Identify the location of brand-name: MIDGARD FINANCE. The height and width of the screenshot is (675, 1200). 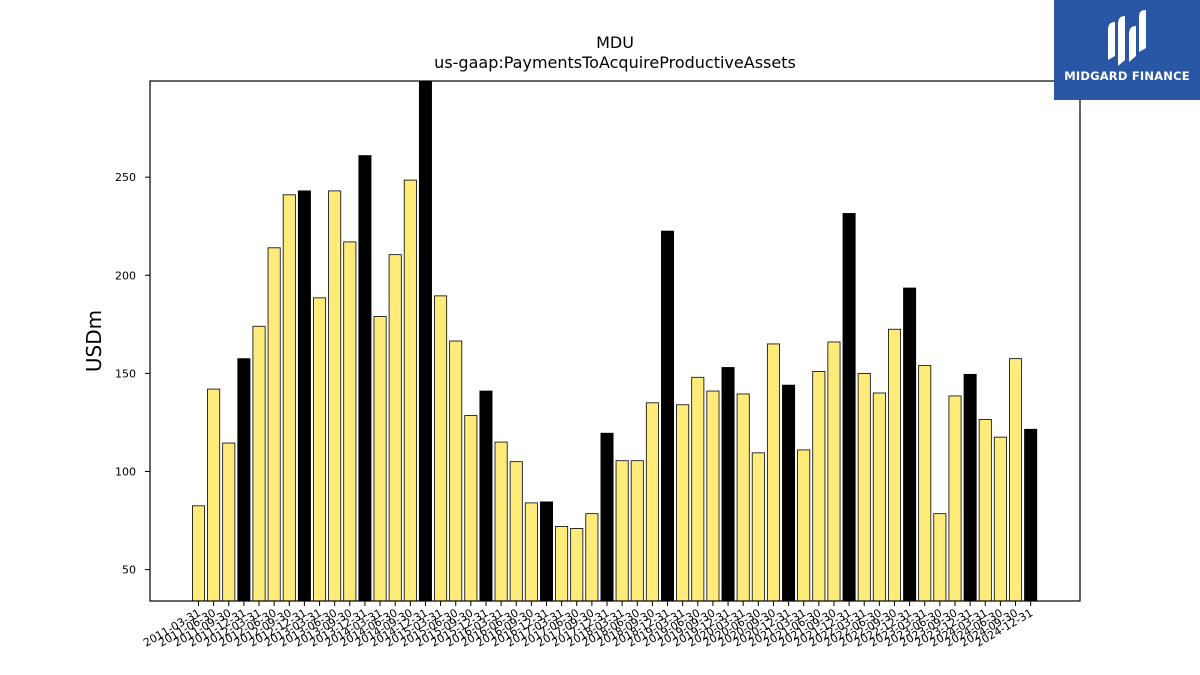
(1127, 76).